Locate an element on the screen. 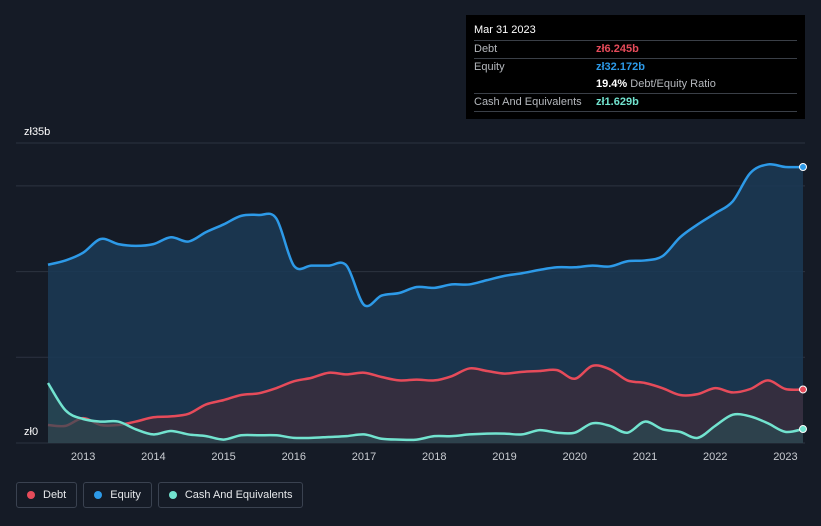 The width and height of the screenshot is (821, 526). x-tick-label: 2016 is located at coordinates (294, 457).